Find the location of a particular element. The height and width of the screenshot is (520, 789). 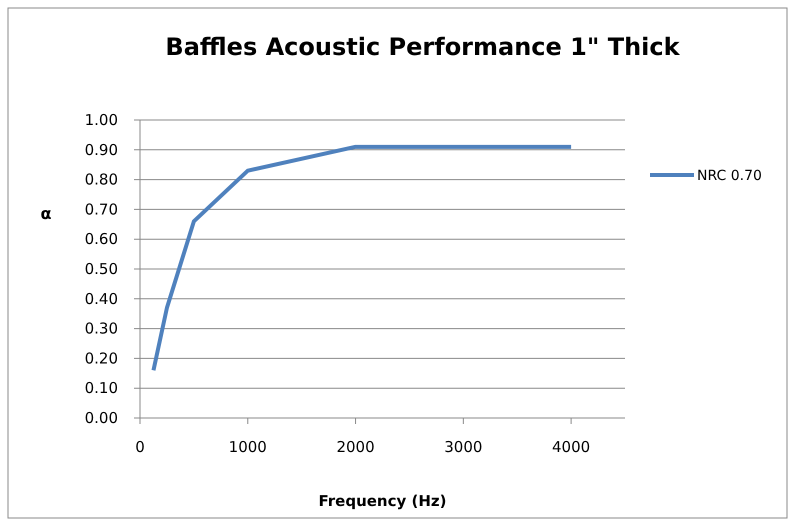

y-tick-label: 0.20 is located at coordinates (101, 358).